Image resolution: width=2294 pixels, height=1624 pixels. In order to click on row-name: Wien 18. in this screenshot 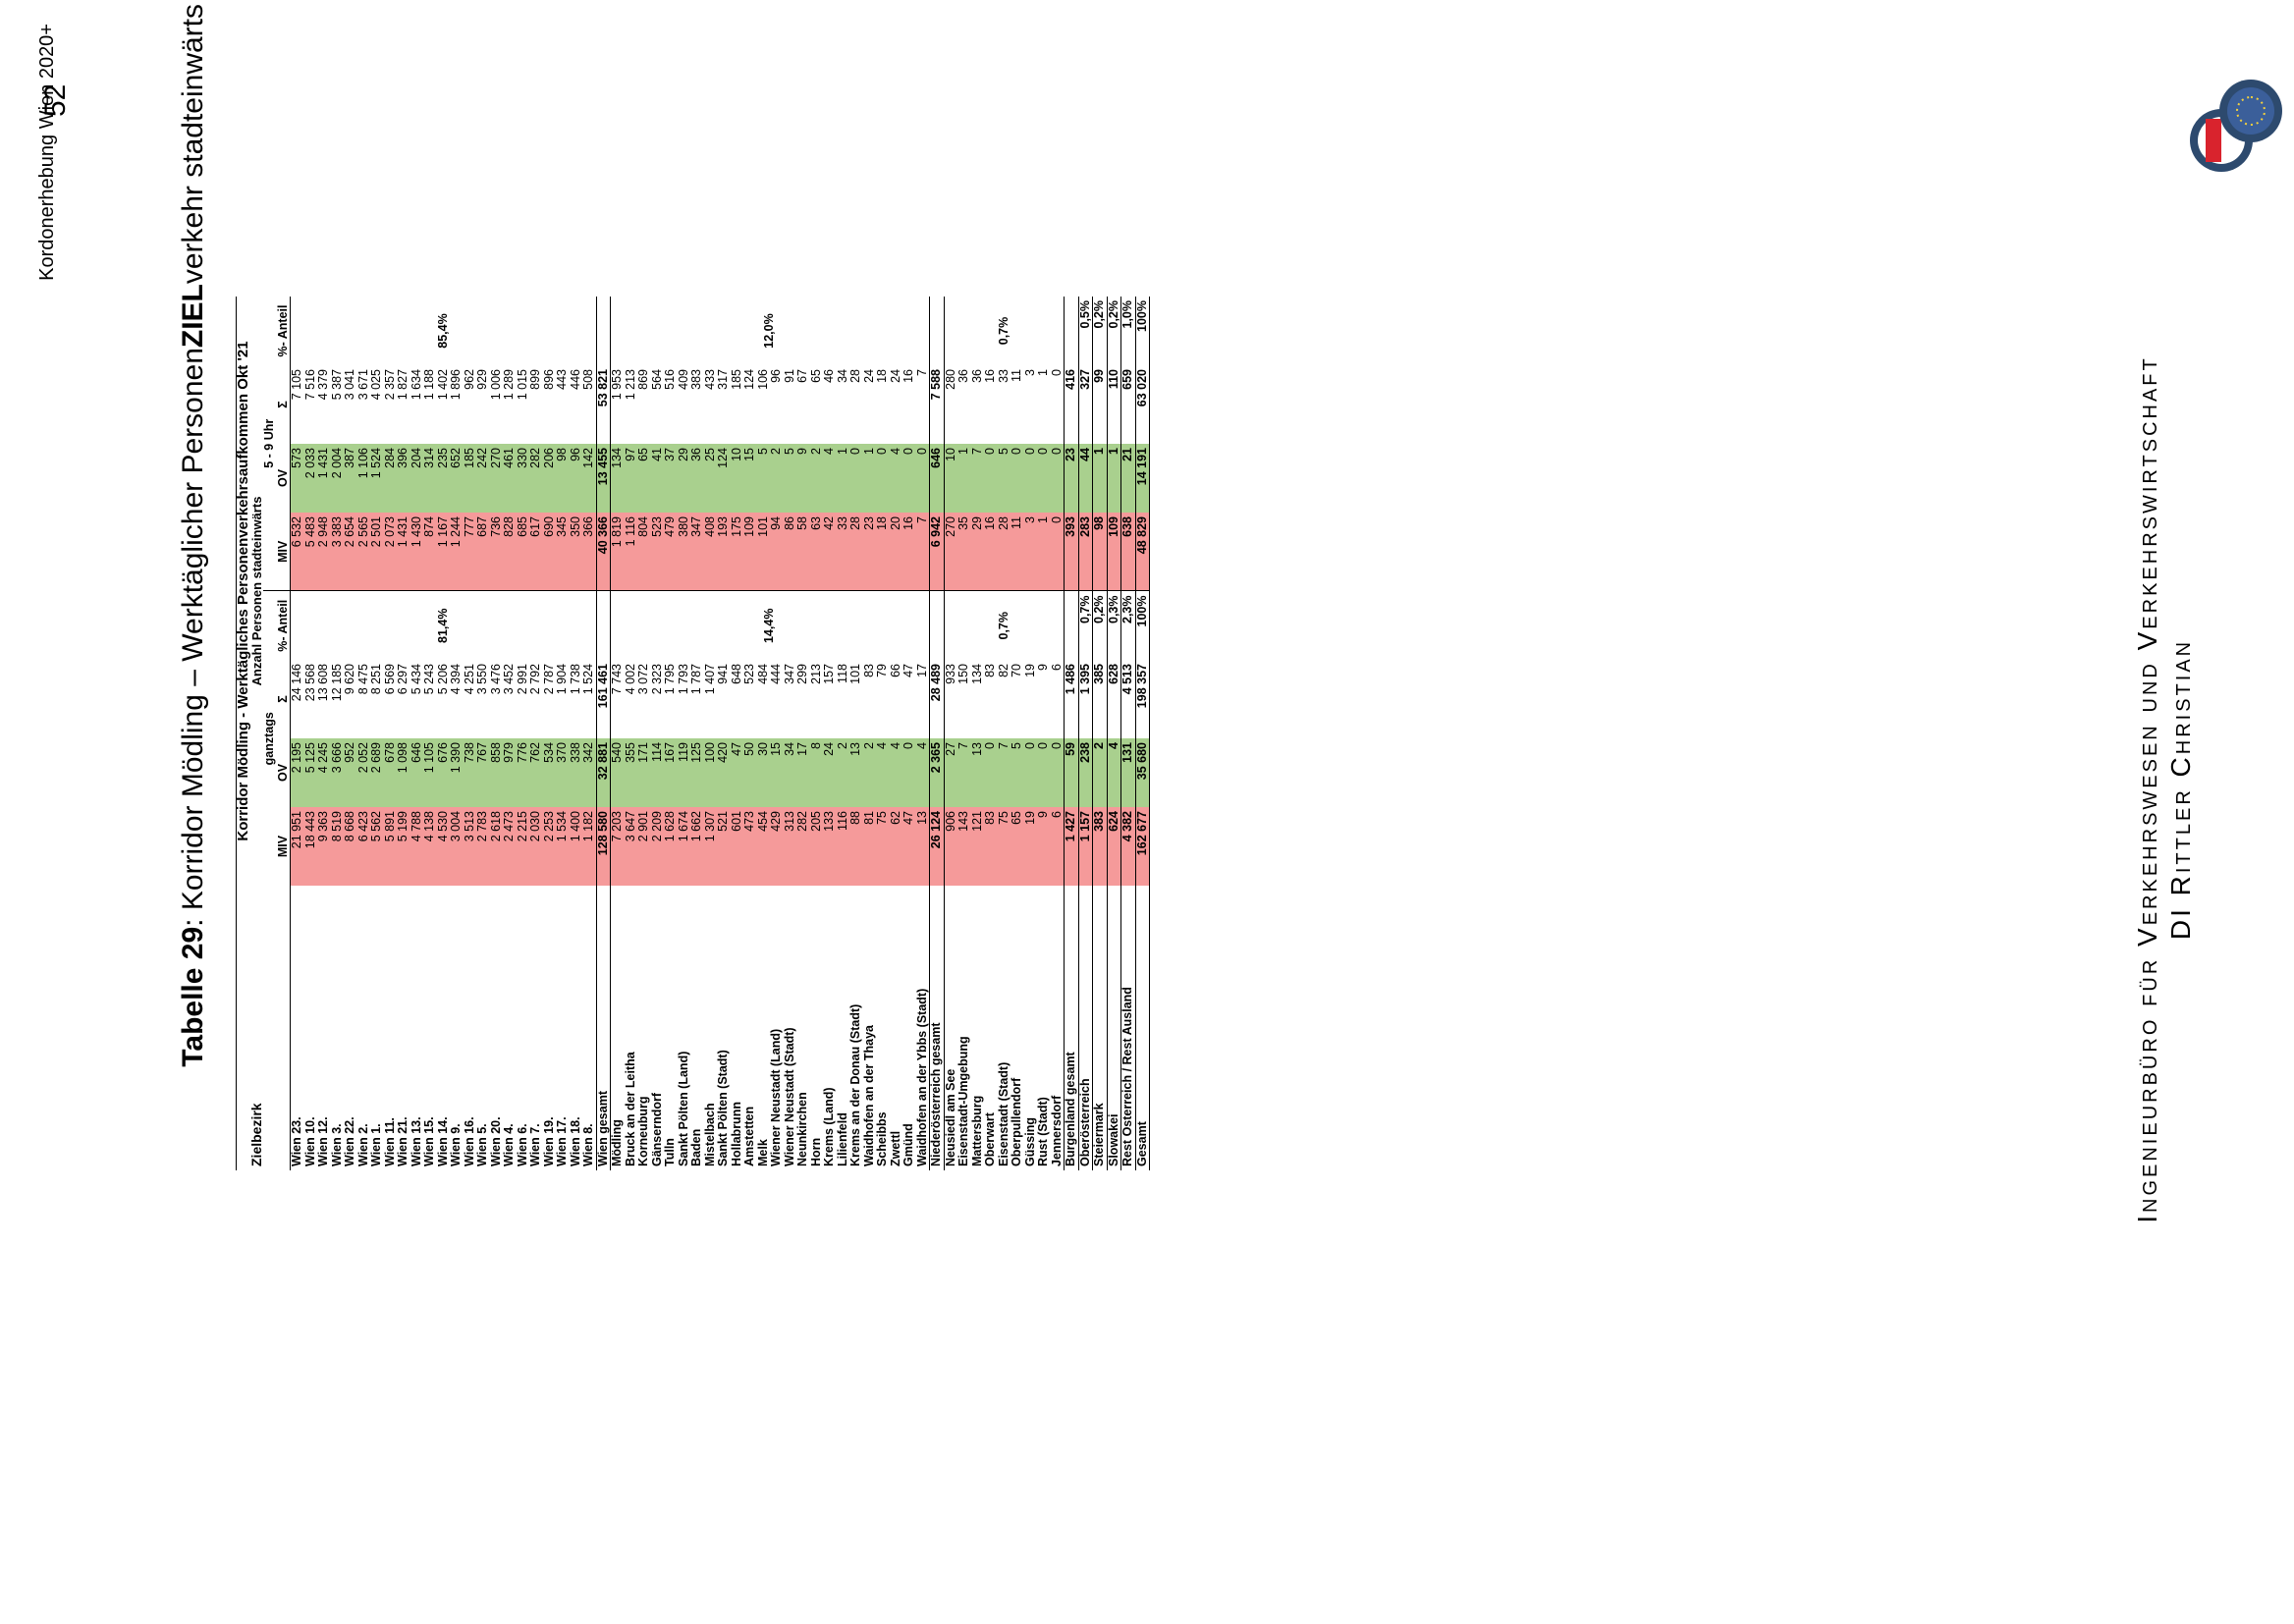, I will do `click(575, 1141)`.